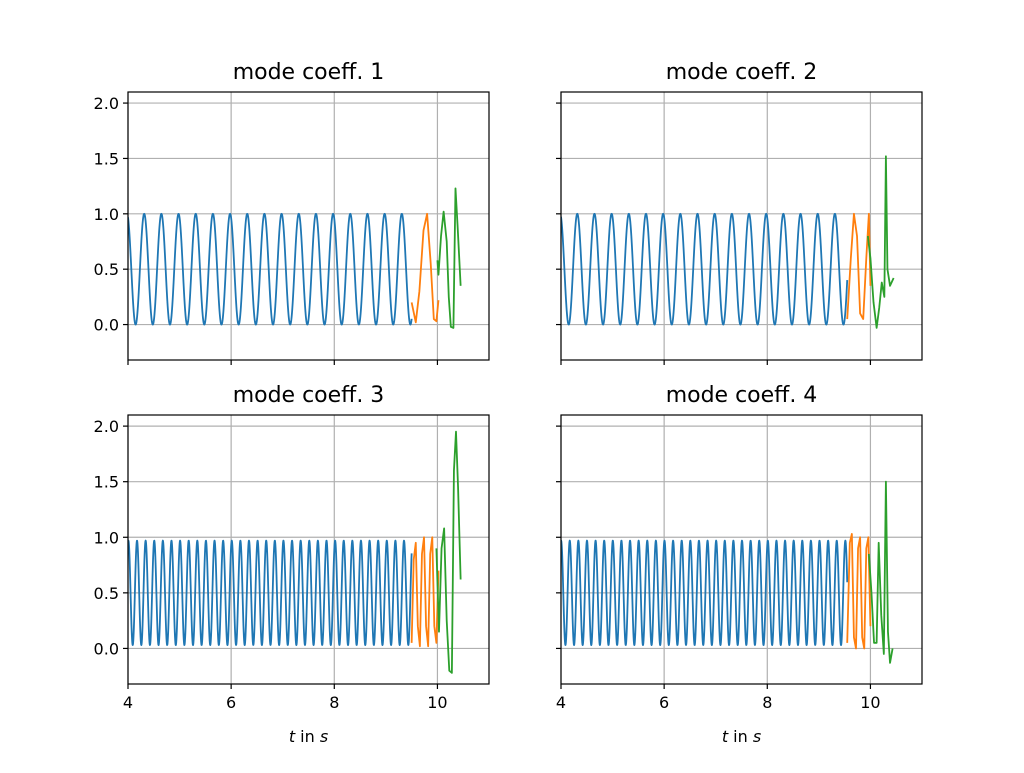 The width and height of the screenshot is (1024, 773). I want to click on subplot-title: mode coeff. 3, so click(309, 395).